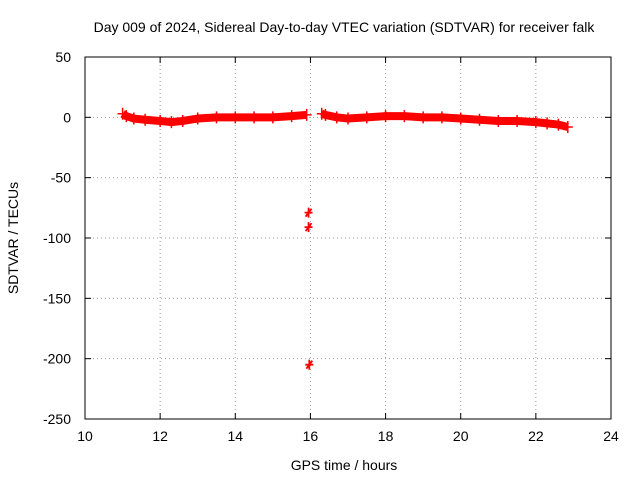 Image resolution: width=640 pixels, height=480 pixels. I want to click on y-tick-label: -200, so click(57, 359).